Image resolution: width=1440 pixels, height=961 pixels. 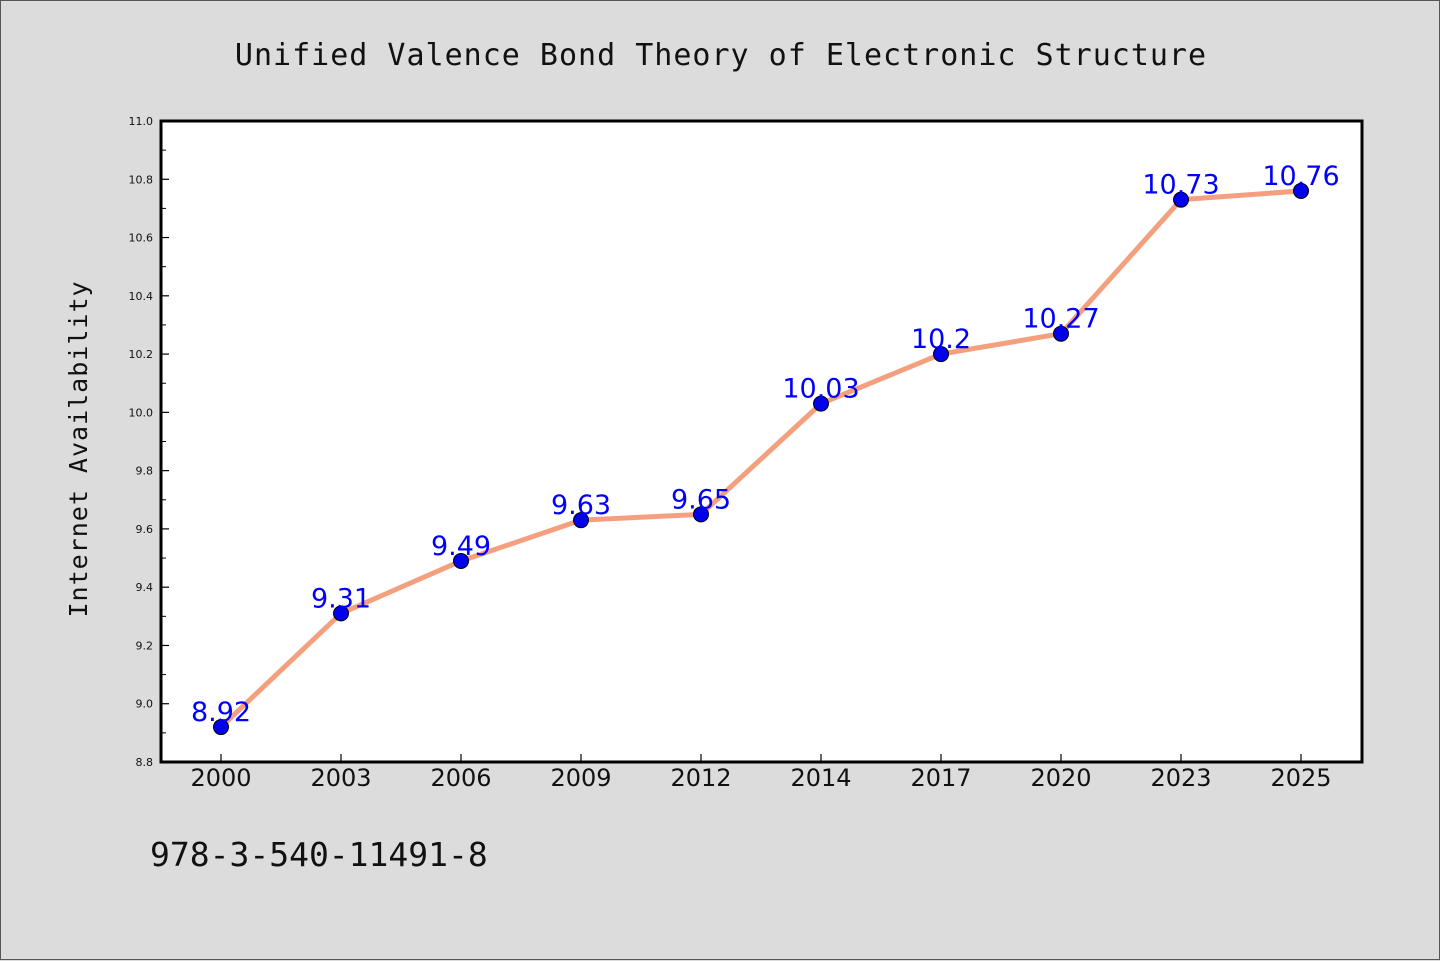 What do you see at coordinates (460, 778) in the screenshot?
I see `x-tick-label: 2006` at bounding box center [460, 778].